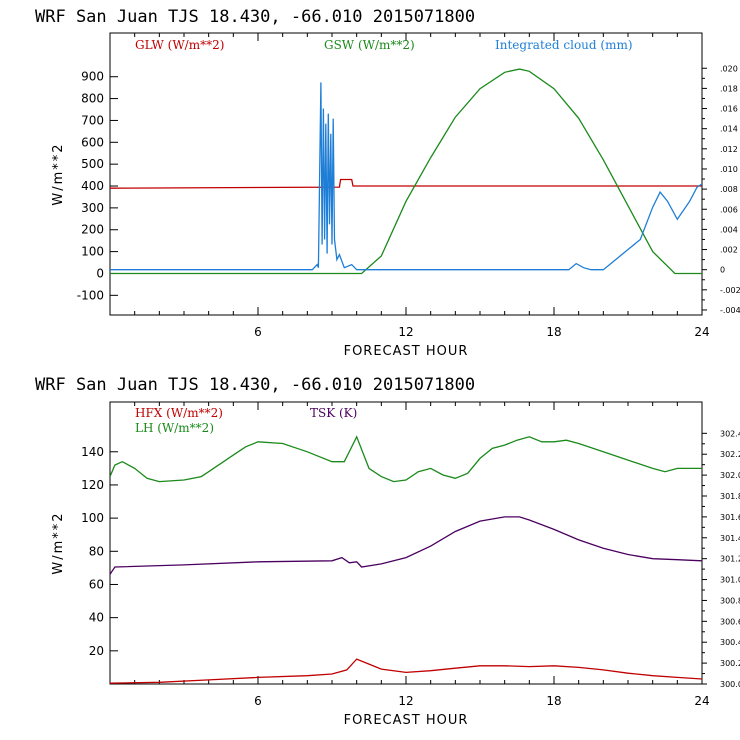  Describe the element at coordinates (730, 454) in the screenshot. I see `y2-tick-label: 302.2` at that location.